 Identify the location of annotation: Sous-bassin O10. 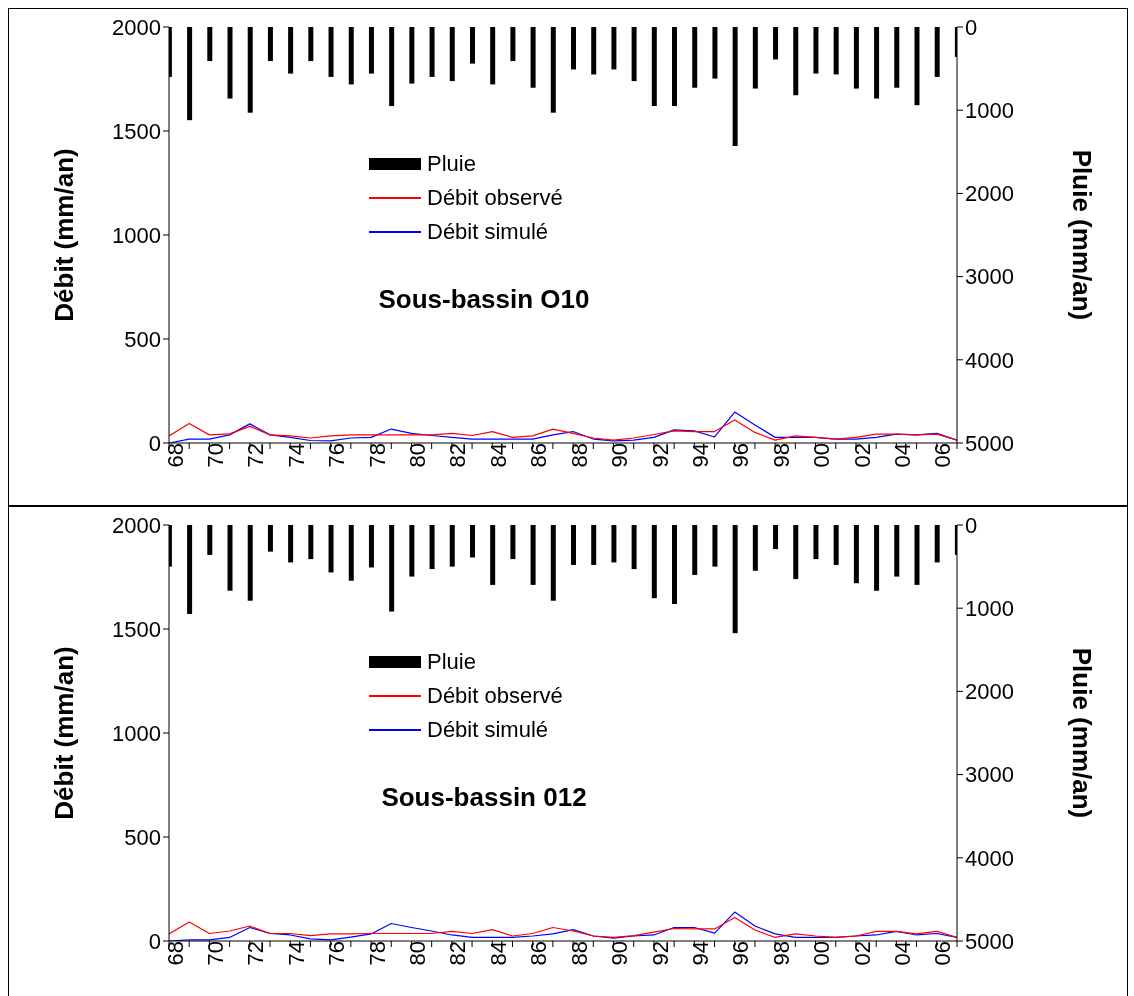
(484, 299).